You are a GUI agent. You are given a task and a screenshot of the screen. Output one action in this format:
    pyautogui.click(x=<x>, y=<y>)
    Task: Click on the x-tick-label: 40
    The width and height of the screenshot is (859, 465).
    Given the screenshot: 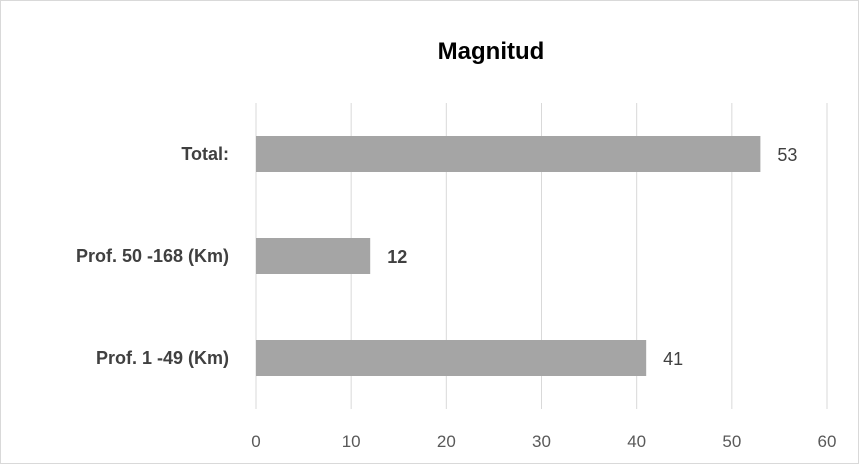 What is the action you would take?
    pyautogui.click(x=636, y=441)
    